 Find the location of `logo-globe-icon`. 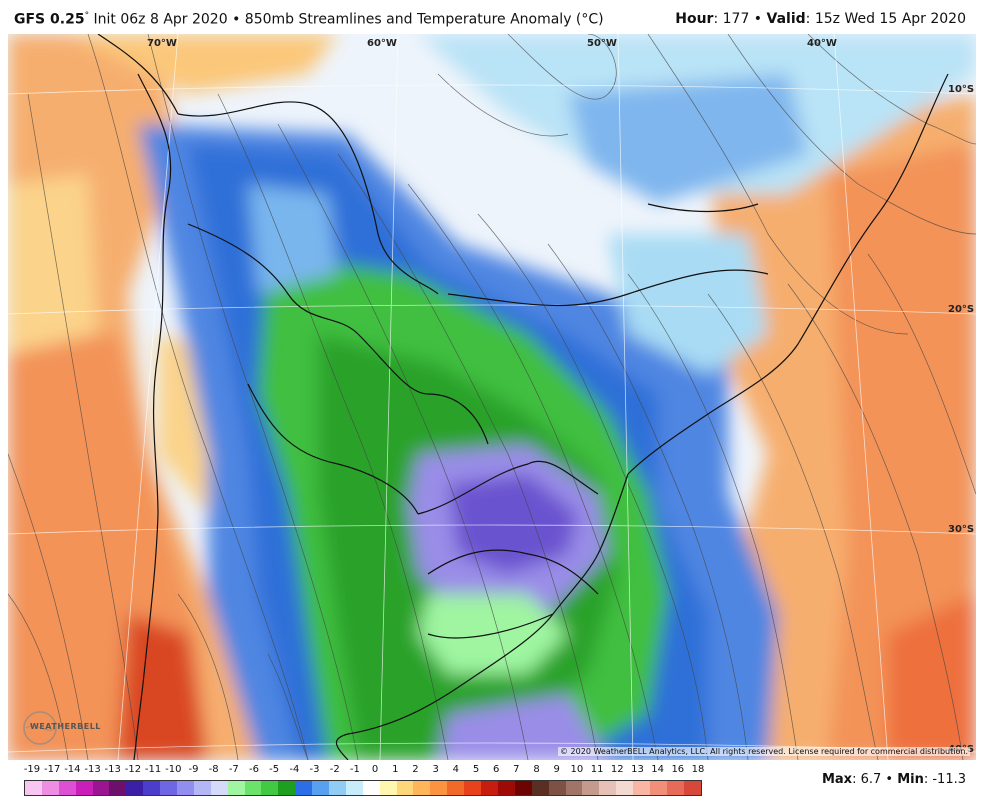

logo-globe-icon is located at coordinates (40, 728).